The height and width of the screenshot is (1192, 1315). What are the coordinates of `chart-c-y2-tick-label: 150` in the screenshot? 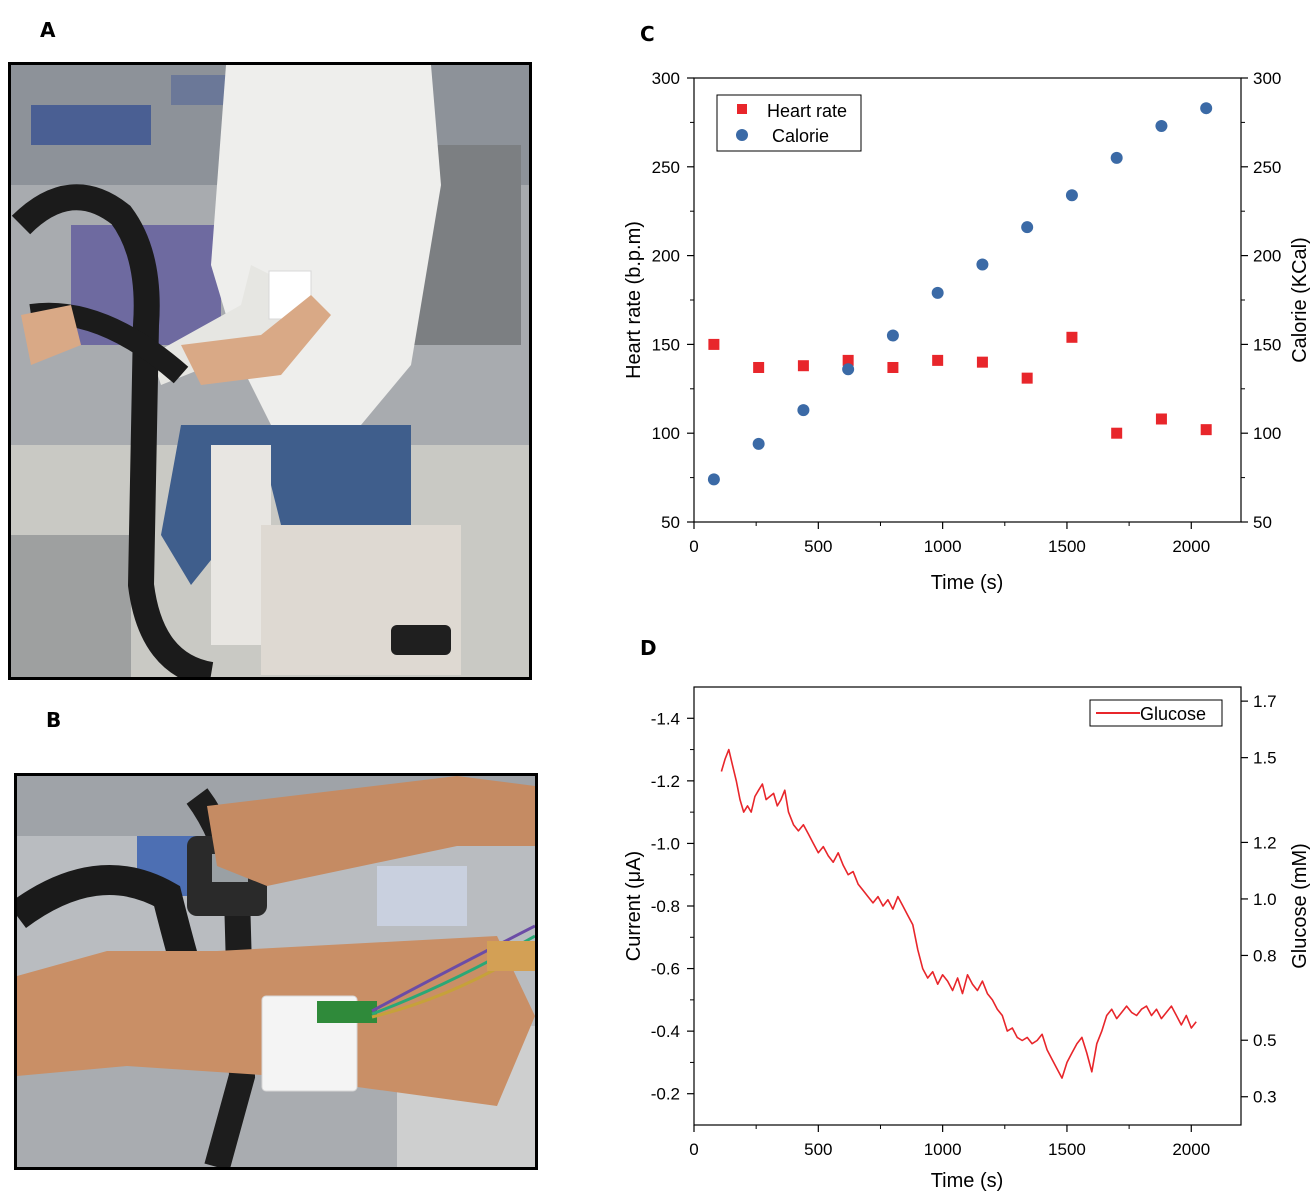 It's located at (1267, 344).